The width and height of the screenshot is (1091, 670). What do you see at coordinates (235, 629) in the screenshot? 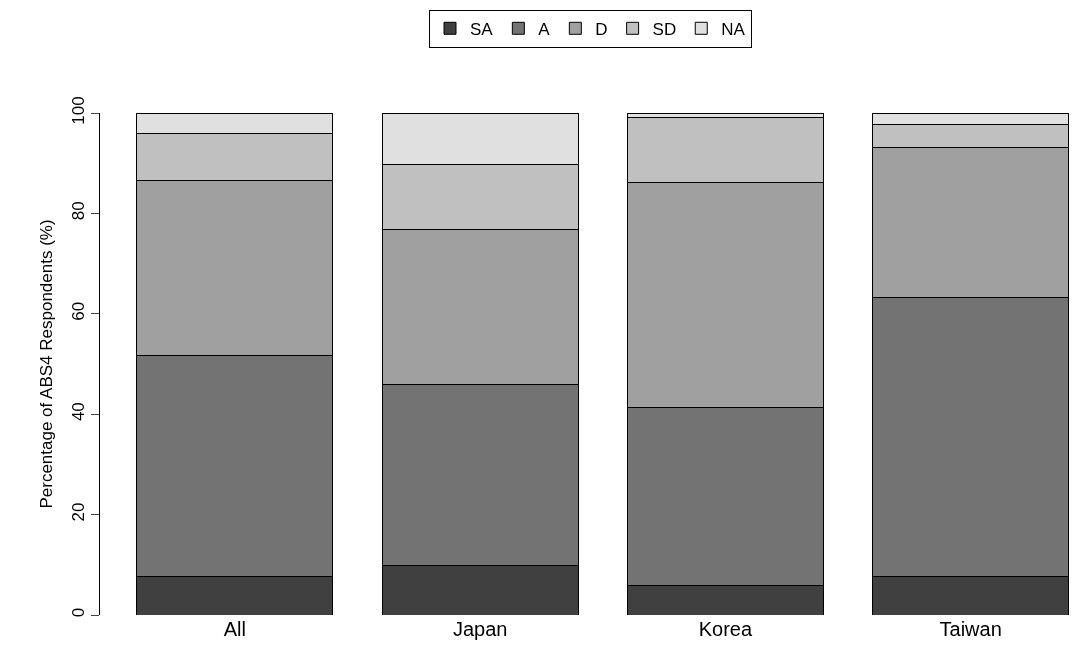
I see `x-tick-label: All` at bounding box center [235, 629].